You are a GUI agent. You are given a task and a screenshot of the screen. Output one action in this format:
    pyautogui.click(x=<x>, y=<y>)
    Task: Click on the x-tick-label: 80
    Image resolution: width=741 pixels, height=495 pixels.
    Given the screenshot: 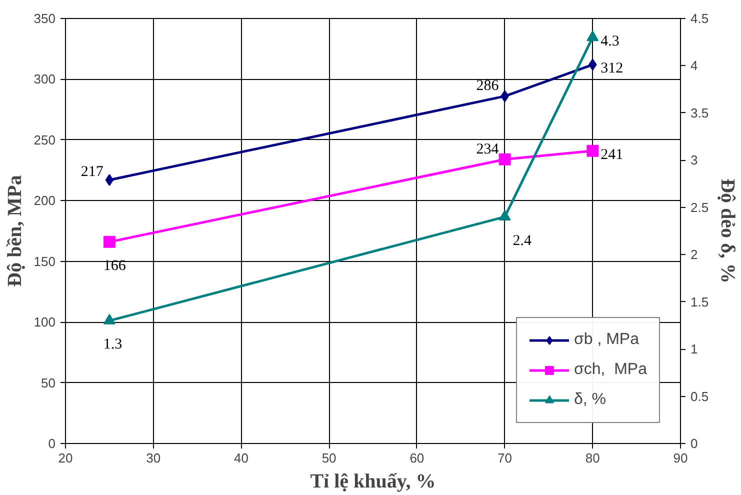 What is the action you would take?
    pyautogui.click(x=592, y=458)
    